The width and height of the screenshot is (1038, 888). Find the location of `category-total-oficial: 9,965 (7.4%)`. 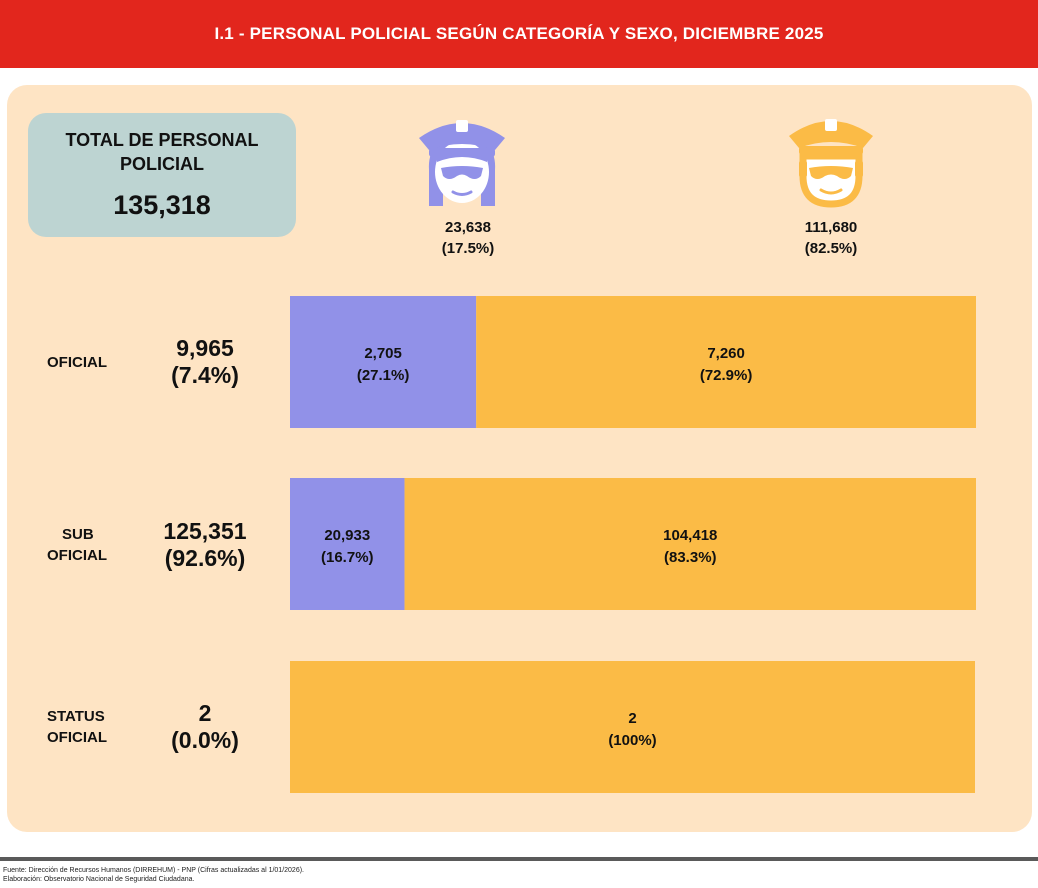

category-total-oficial: 9,965 (7.4%) is located at coordinates (205, 362).